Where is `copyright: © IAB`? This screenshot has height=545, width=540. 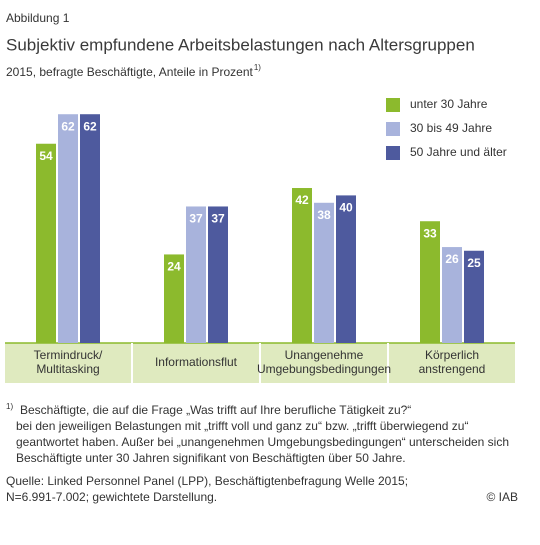 copyright: © IAB is located at coordinates (502, 497).